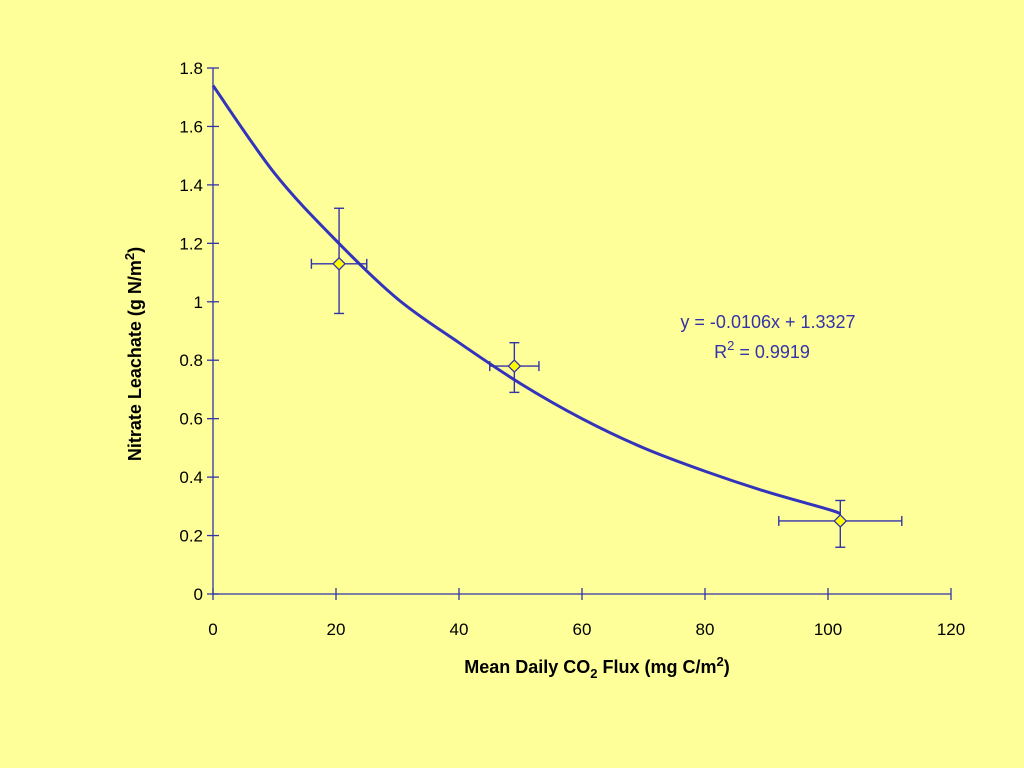 The image size is (1024, 768). Describe the element at coordinates (762, 350) in the screenshot. I see `trendline-r-squared: R2 = 0.9919` at that location.